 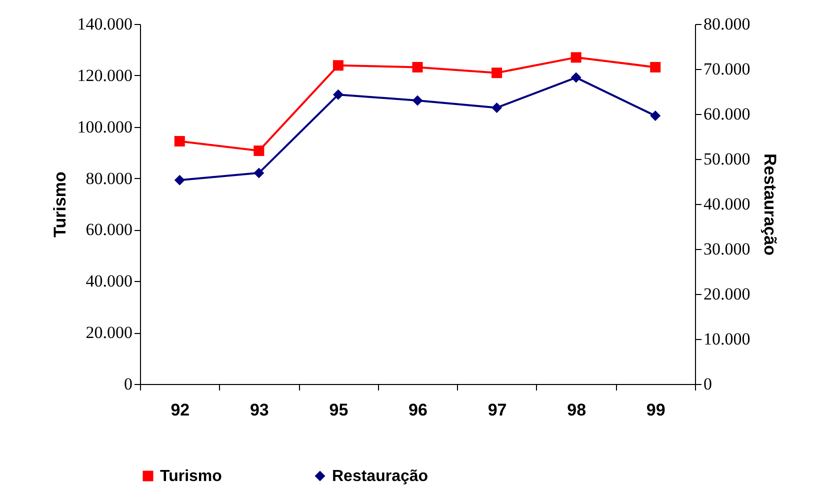 I want to click on y2-axis-title: Restauração, so click(x=770, y=204).